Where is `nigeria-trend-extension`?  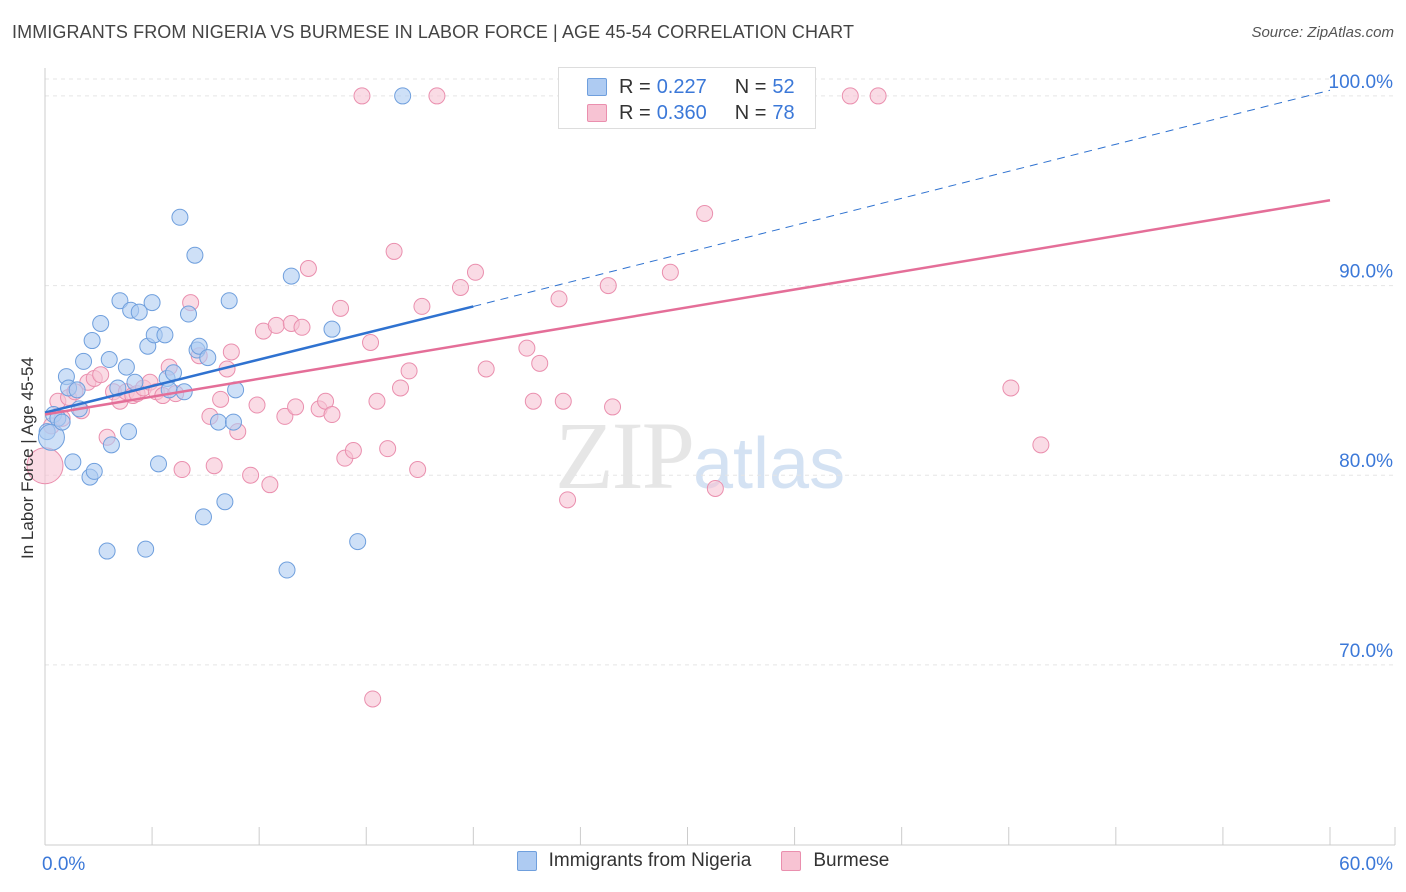 nigeria-trend-extension is located at coordinates (902, 198).